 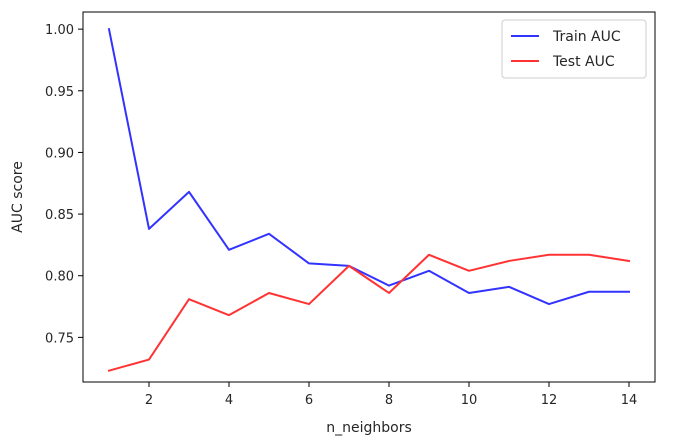 What do you see at coordinates (389, 400) in the screenshot?
I see `x-tick-label-8: 8` at bounding box center [389, 400].